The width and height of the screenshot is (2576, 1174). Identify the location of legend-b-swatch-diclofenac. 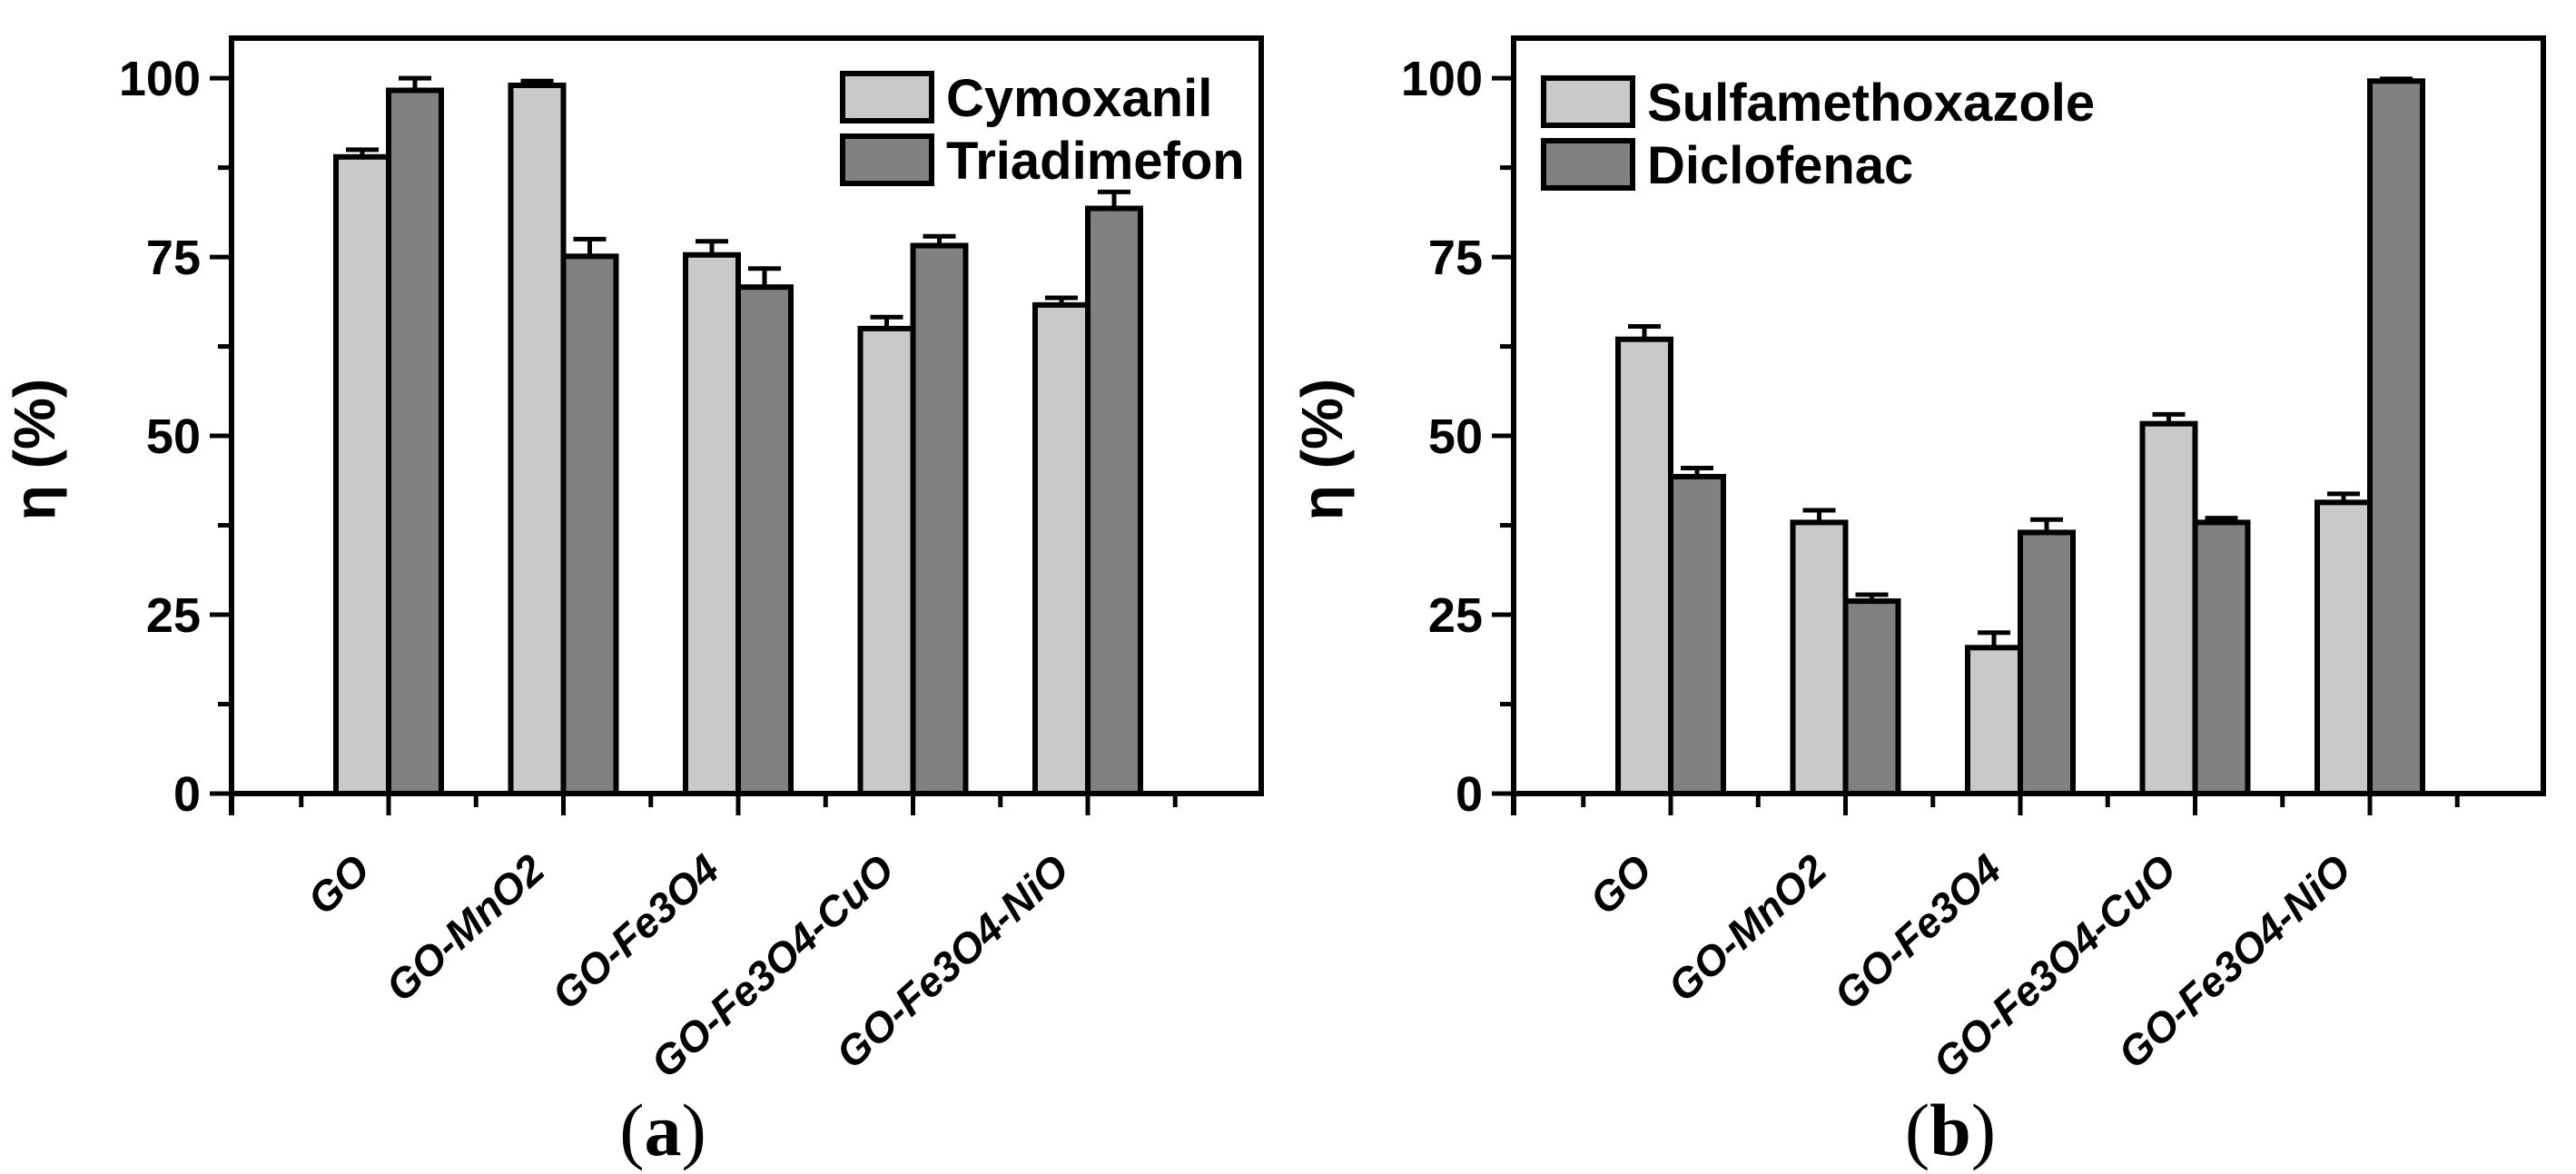
(1588, 164).